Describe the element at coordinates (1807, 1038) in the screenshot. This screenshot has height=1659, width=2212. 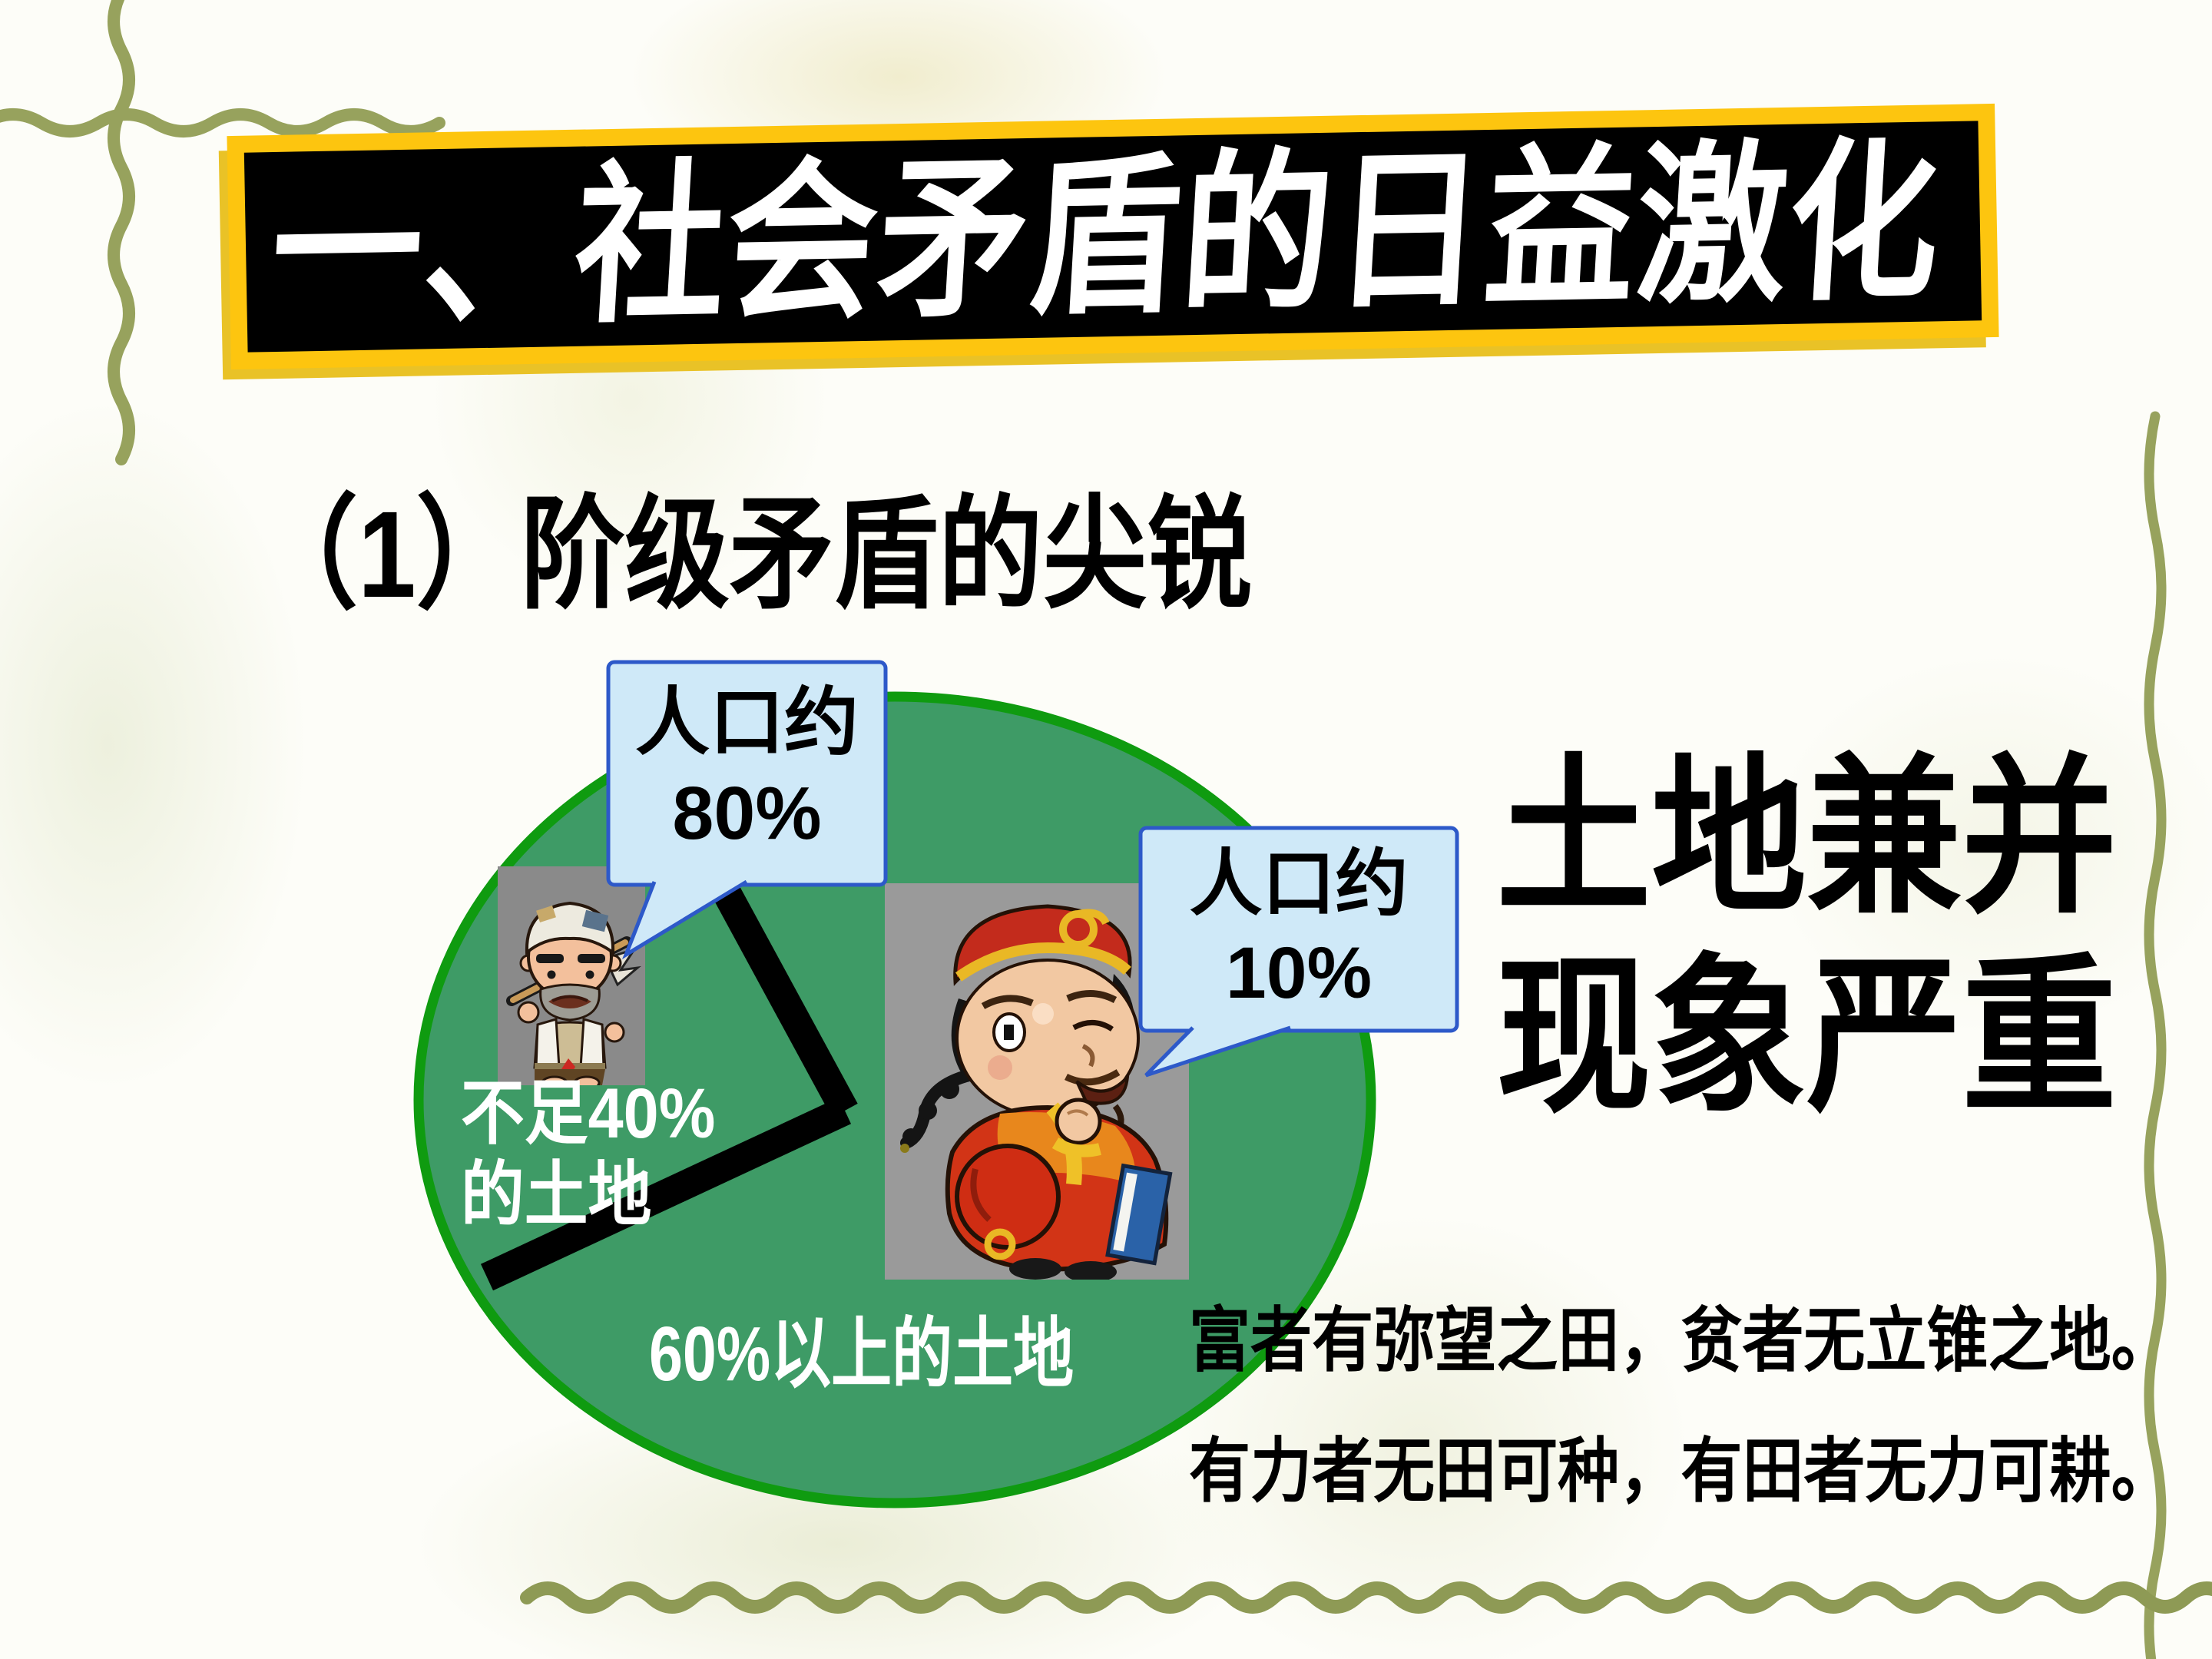
I see `headline-line2: 现象严重` at that location.